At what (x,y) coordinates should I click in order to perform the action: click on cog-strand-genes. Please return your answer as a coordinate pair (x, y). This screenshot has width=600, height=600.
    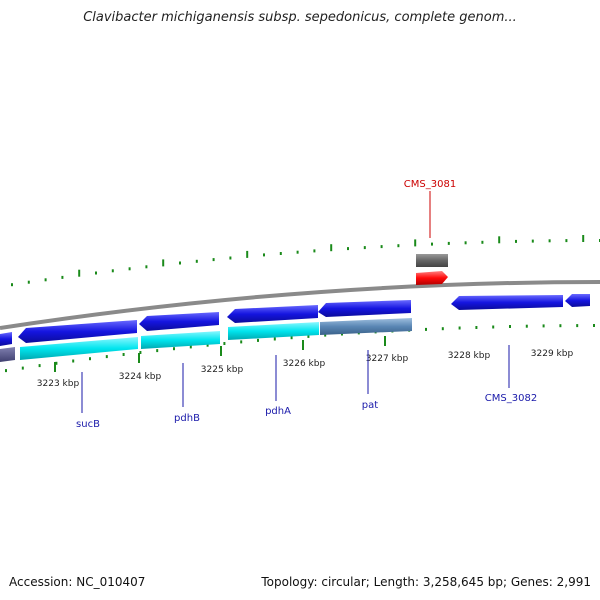
    Looking at the image, I should click on (206, 340).